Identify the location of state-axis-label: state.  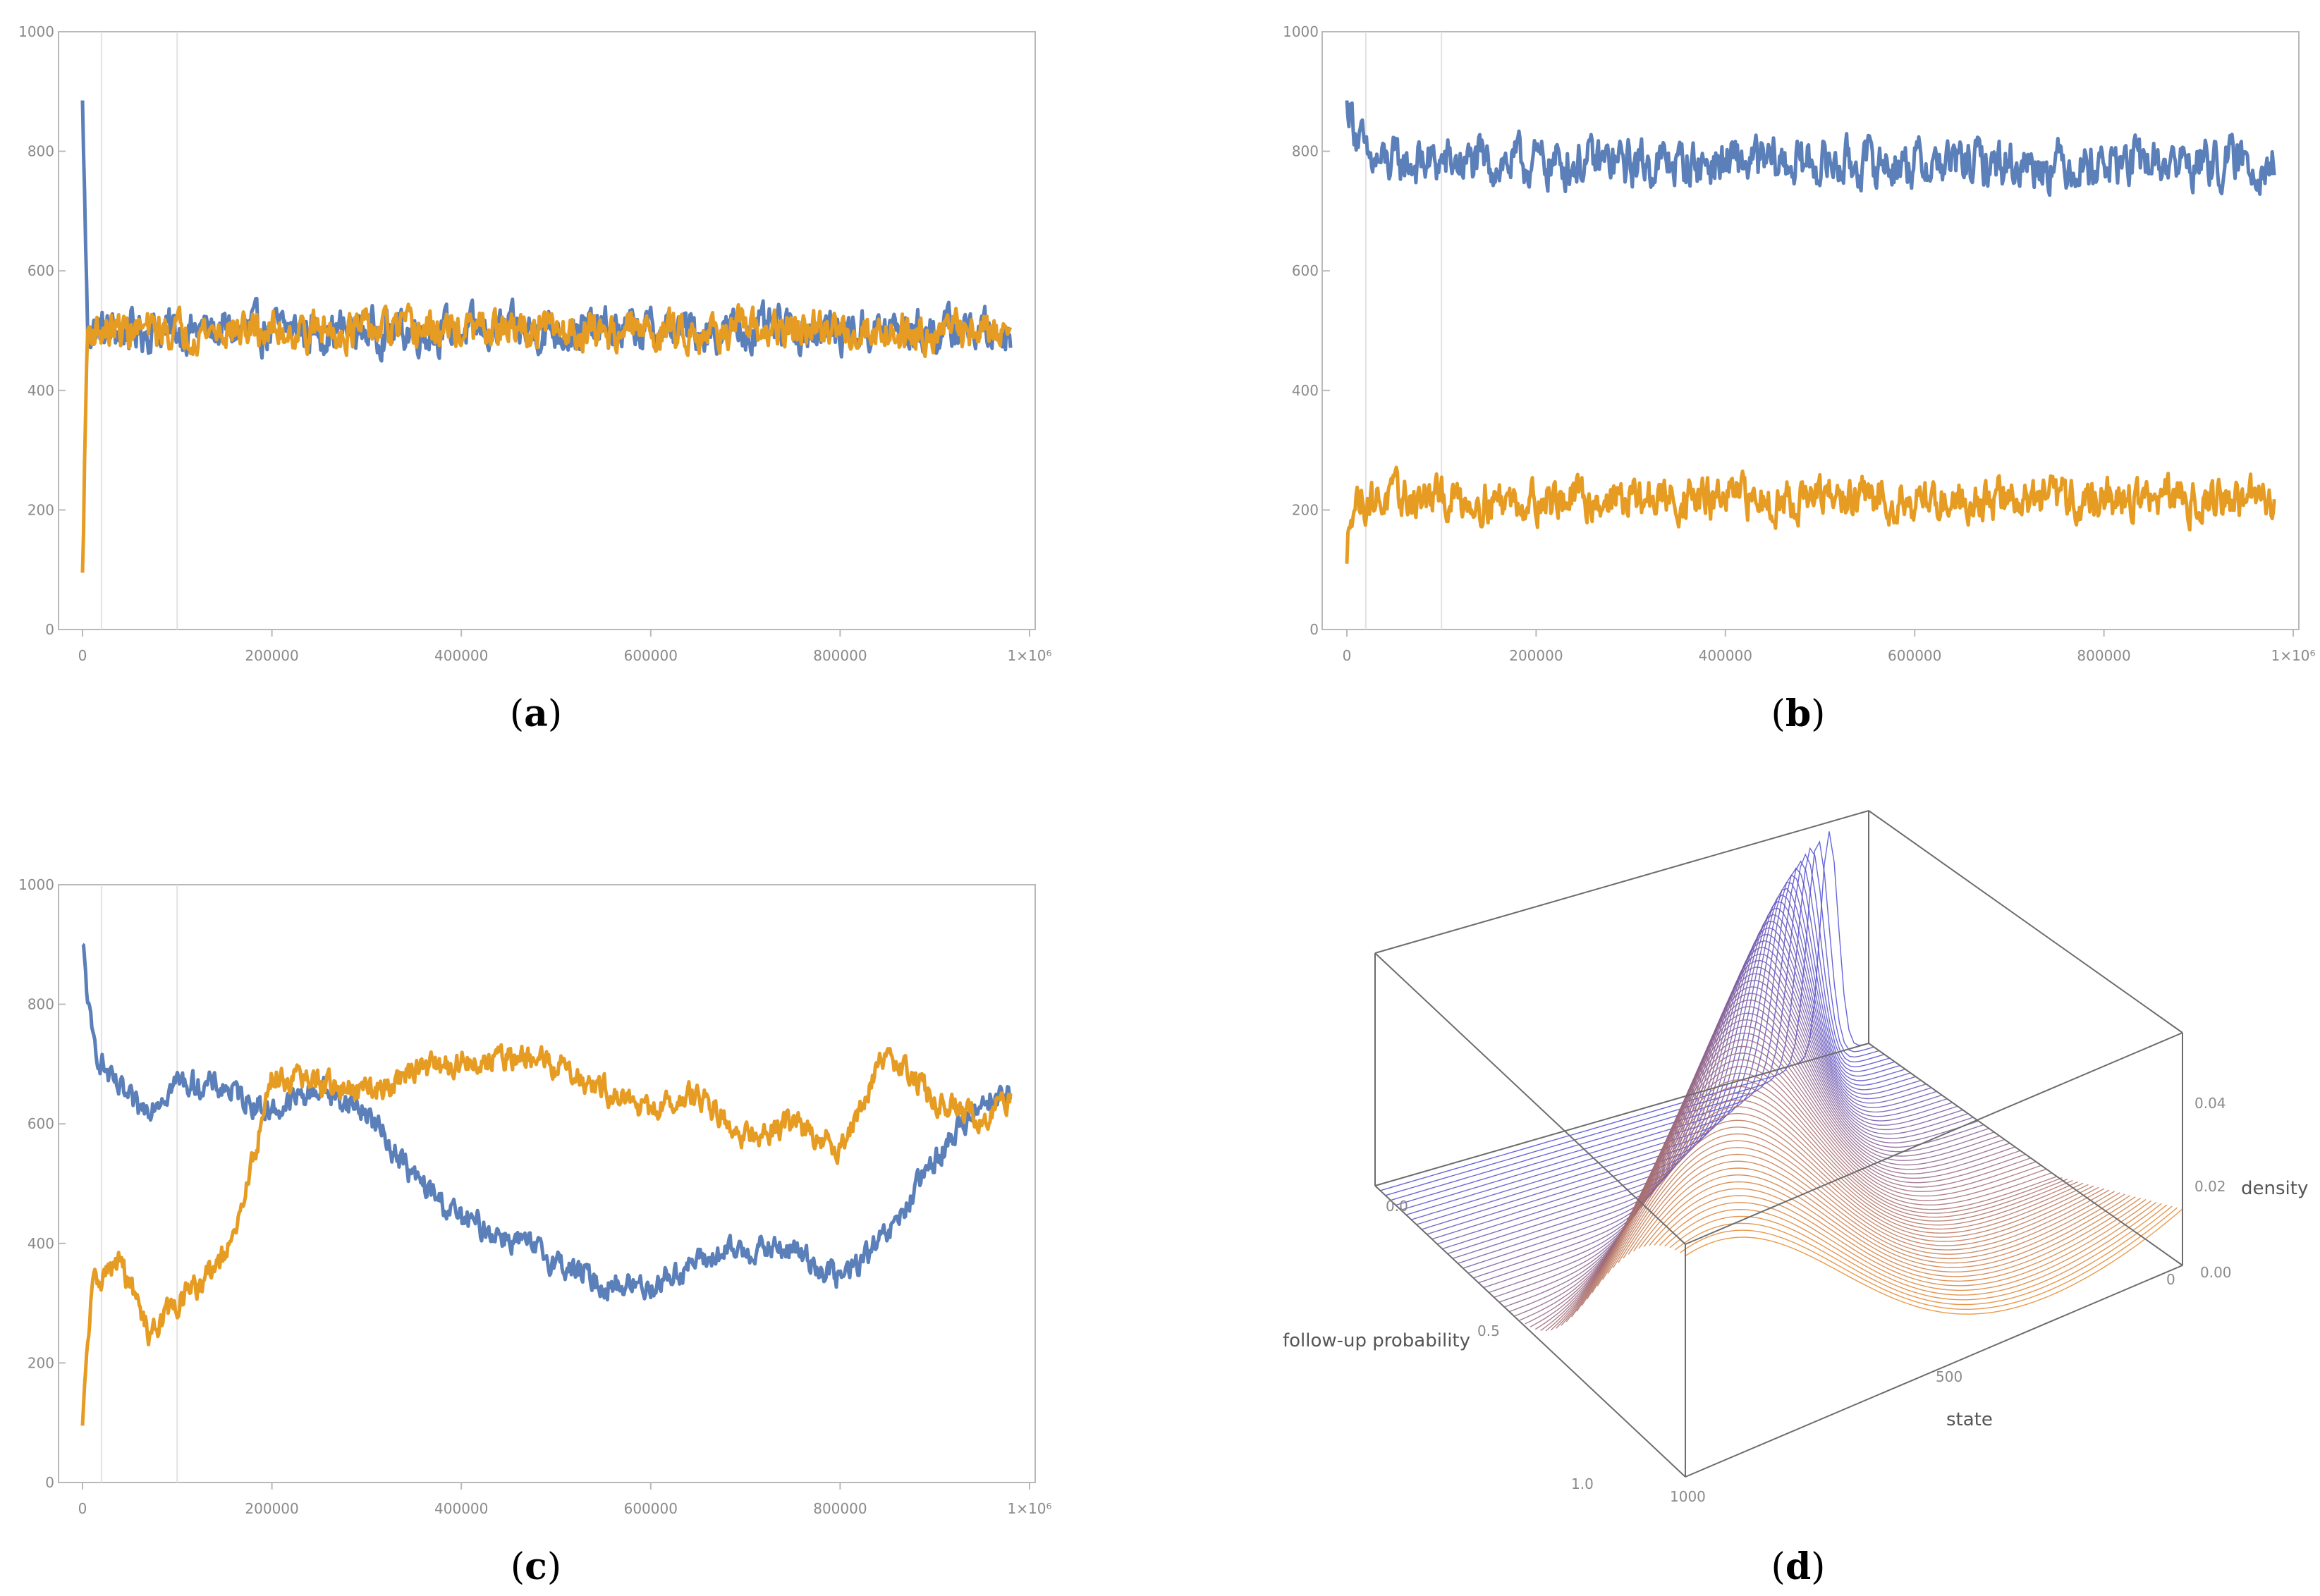
(1969, 1419).